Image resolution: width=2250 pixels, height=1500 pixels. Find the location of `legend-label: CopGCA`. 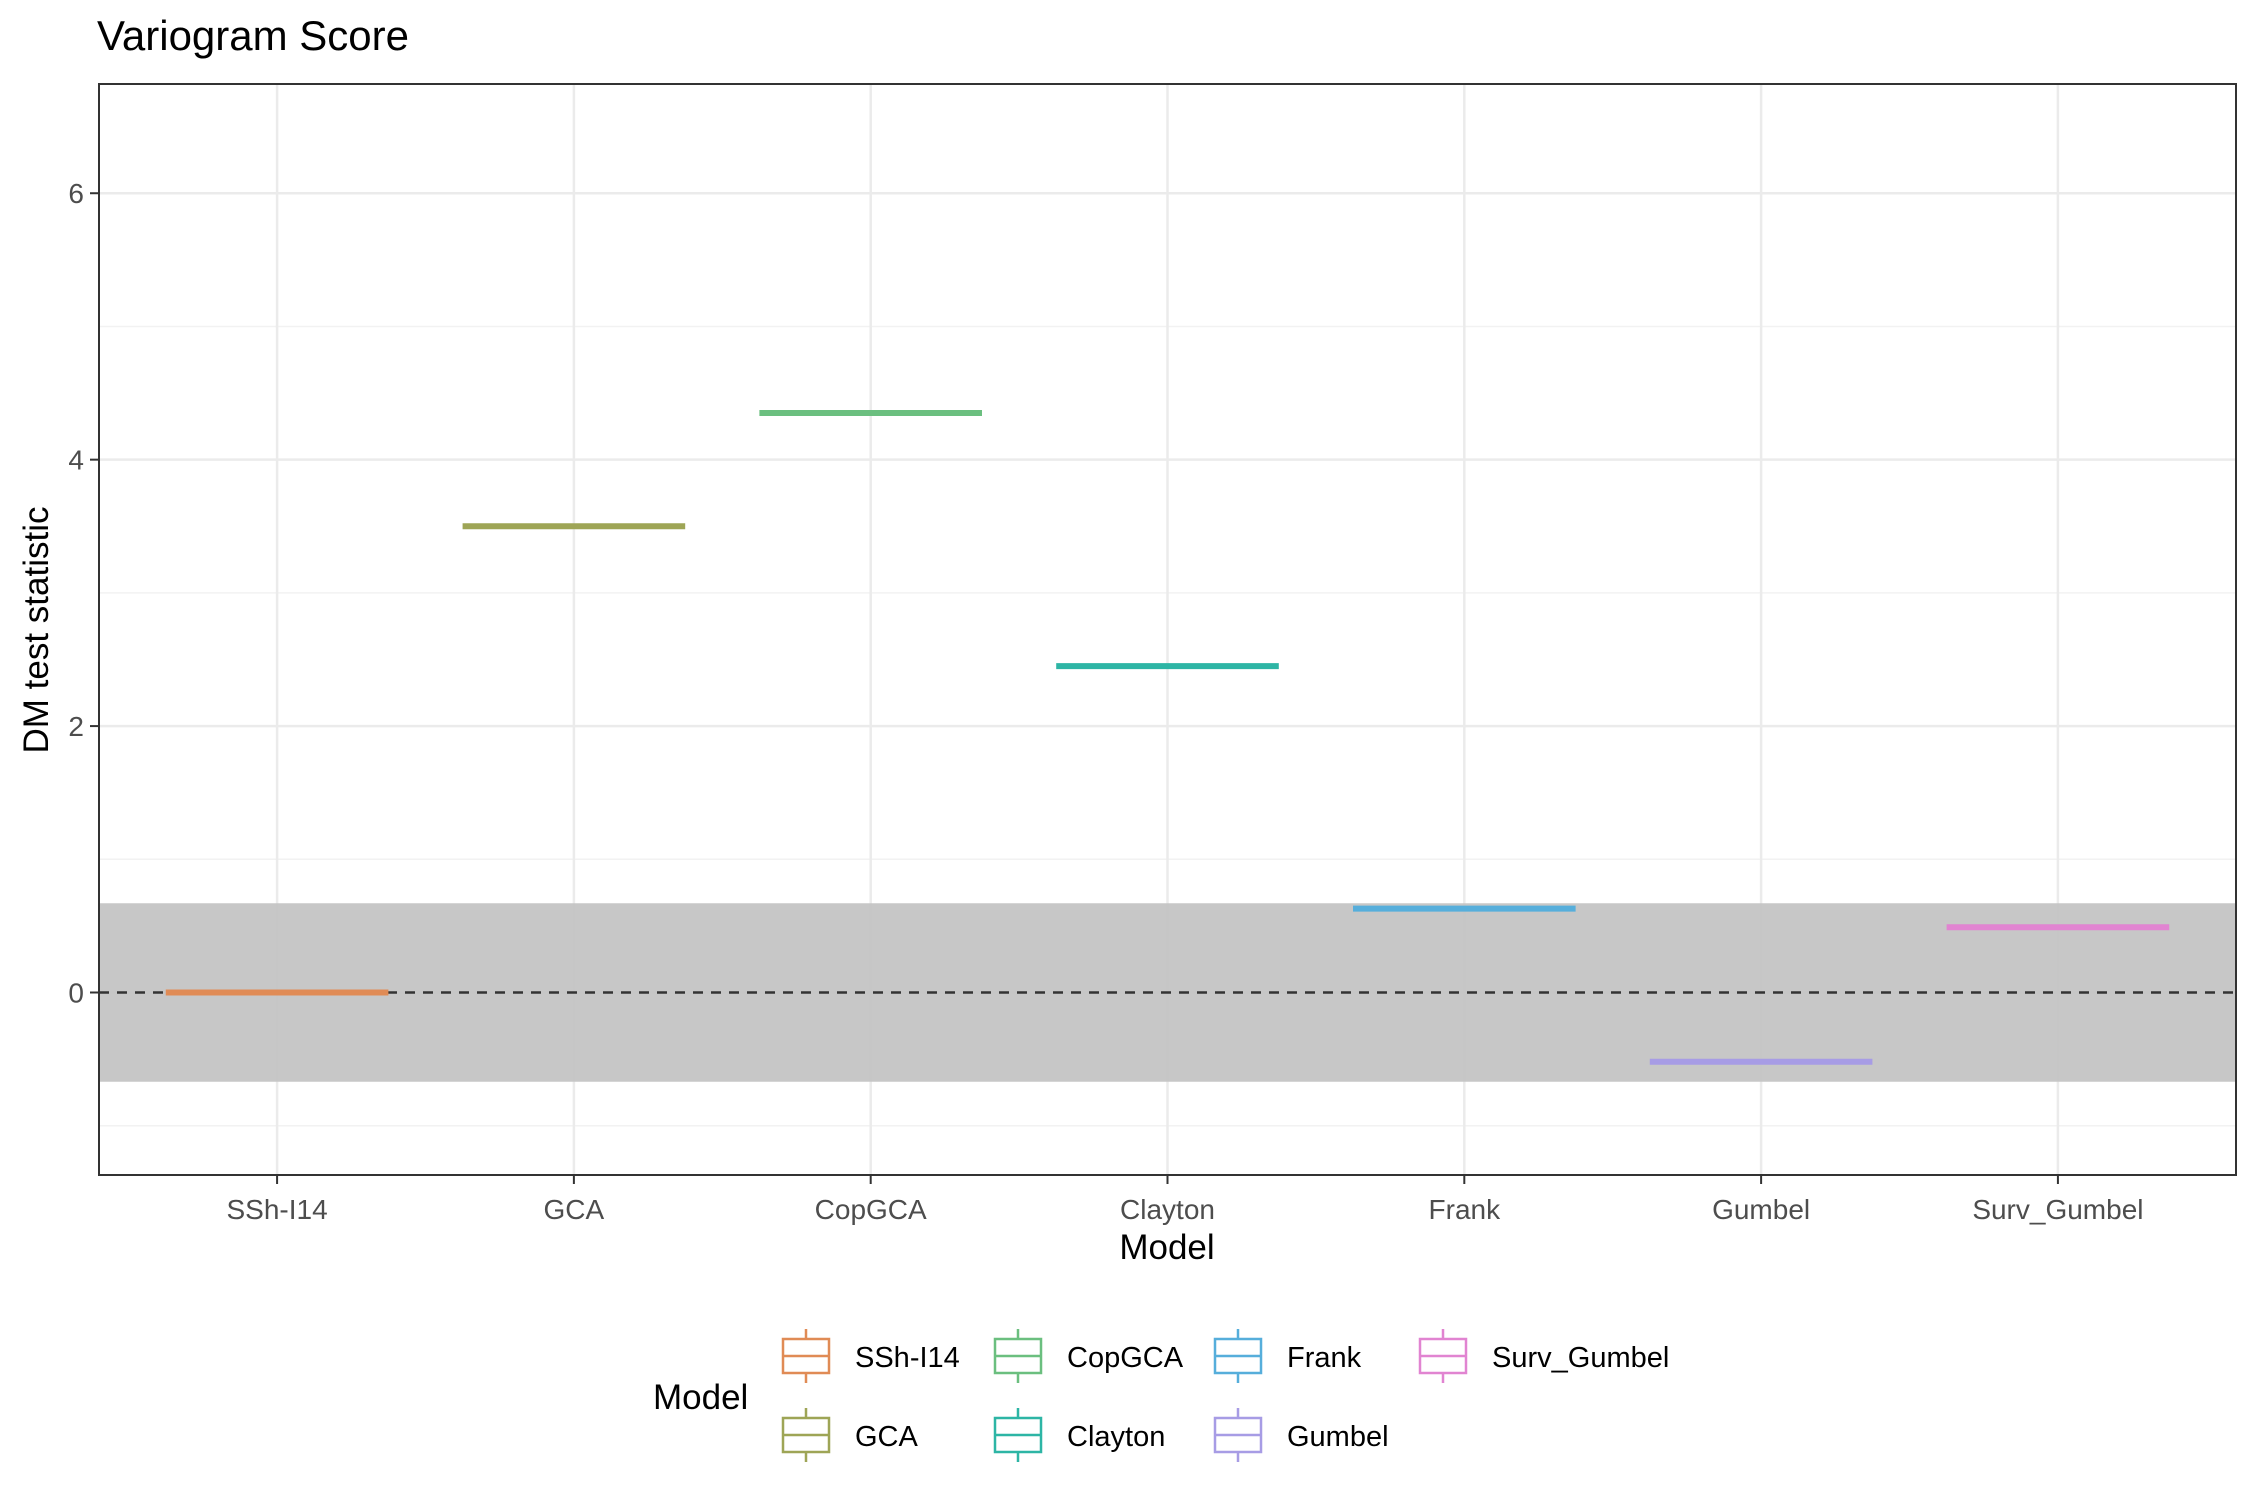

legend-label: CopGCA is located at coordinates (1125, 1358).